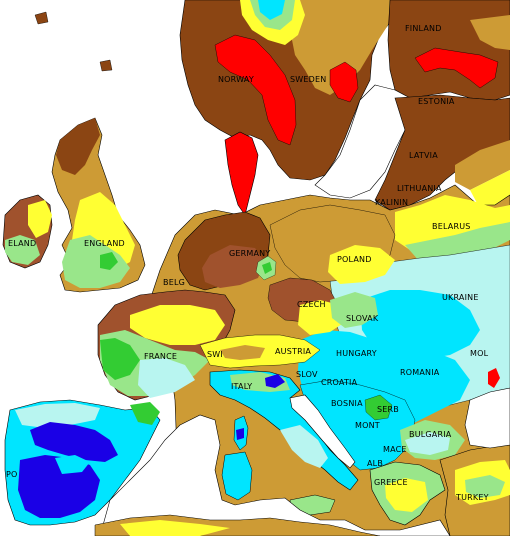 Image resolution: width=510 pixels, height=536 pixels. What do you see at coordinates (375, 463) in the screenshot?
I see `label-albania: ALB` at bounding box center [375, 463].